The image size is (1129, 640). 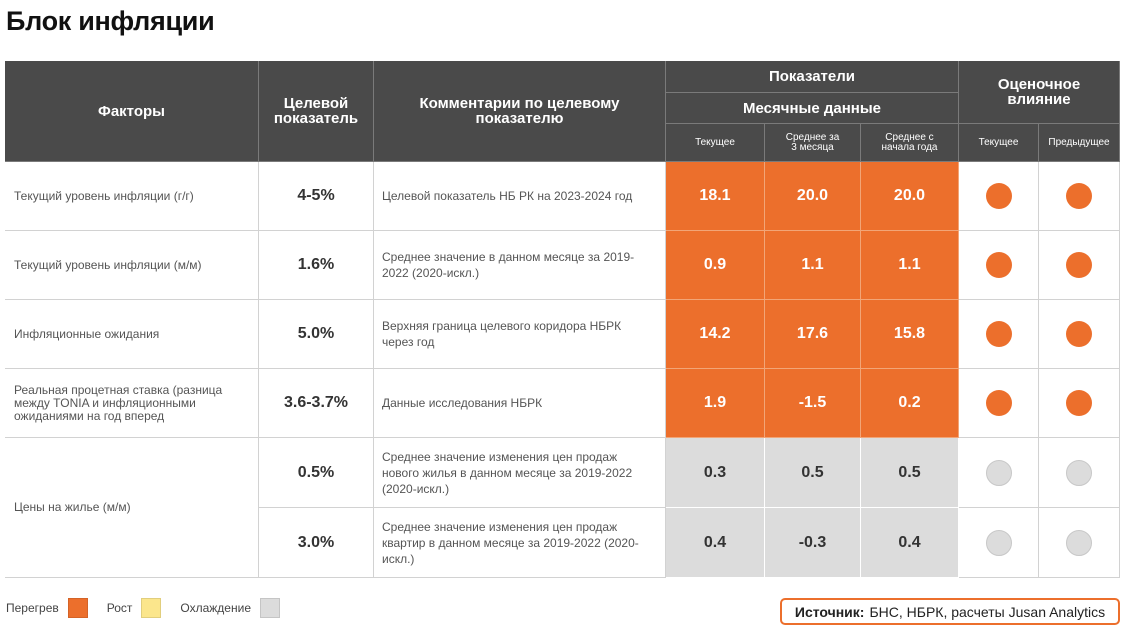 What do you see at coordinates (715, 265) in the screenshot?
I see `value-current: 0.9` at bounding box center [715, 265].